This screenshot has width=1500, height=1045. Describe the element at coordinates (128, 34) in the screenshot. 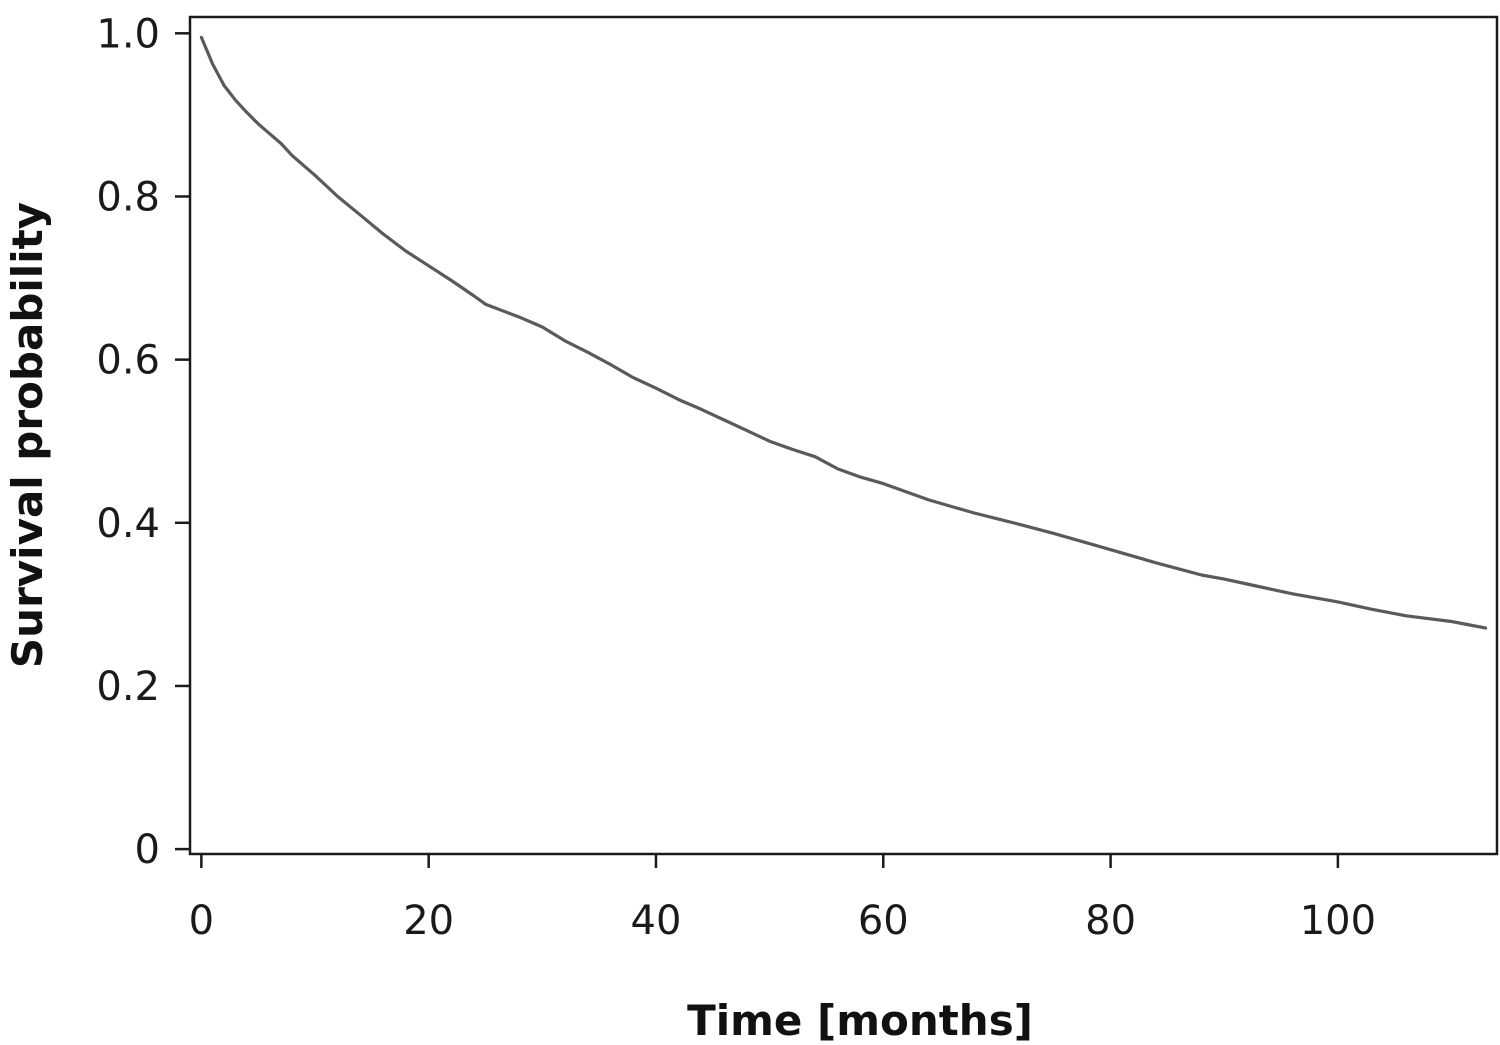

I see `y-tick-label: 1.0` at that location.